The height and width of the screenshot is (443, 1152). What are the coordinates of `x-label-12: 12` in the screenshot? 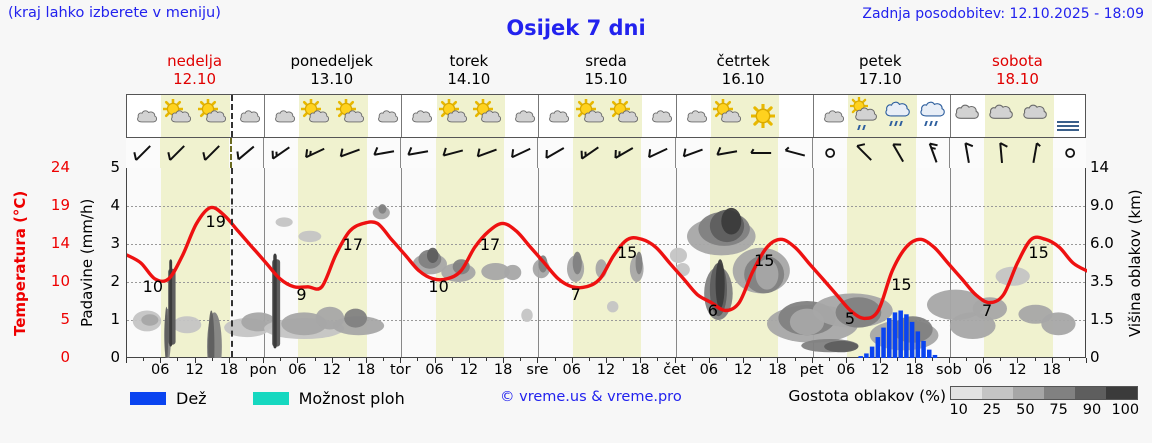 It's located at (880, 370).